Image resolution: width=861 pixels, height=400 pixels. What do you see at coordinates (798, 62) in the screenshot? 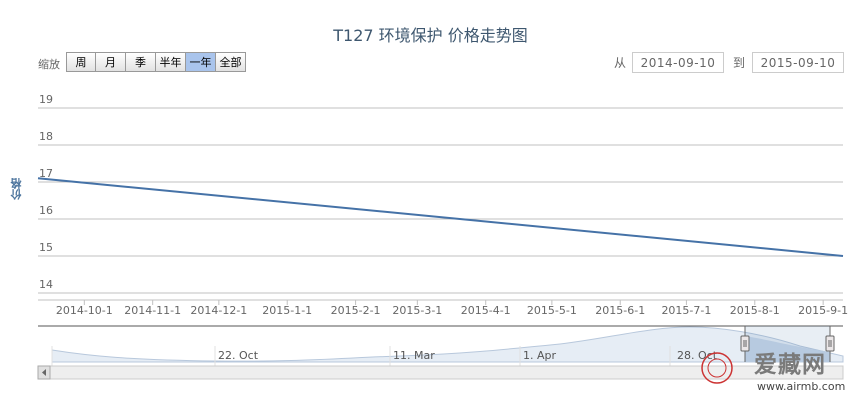
I see `range-to-input: 2015-09-10` at bounding box center [798, 62].